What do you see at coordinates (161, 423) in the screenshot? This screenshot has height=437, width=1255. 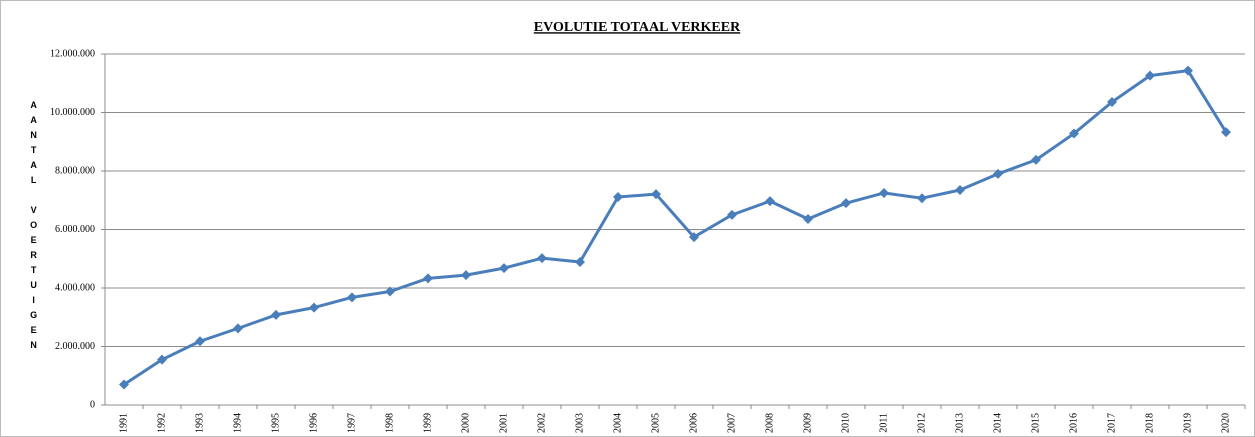 I see `x-tick-label: 1992` at bounding box center [161, 423].